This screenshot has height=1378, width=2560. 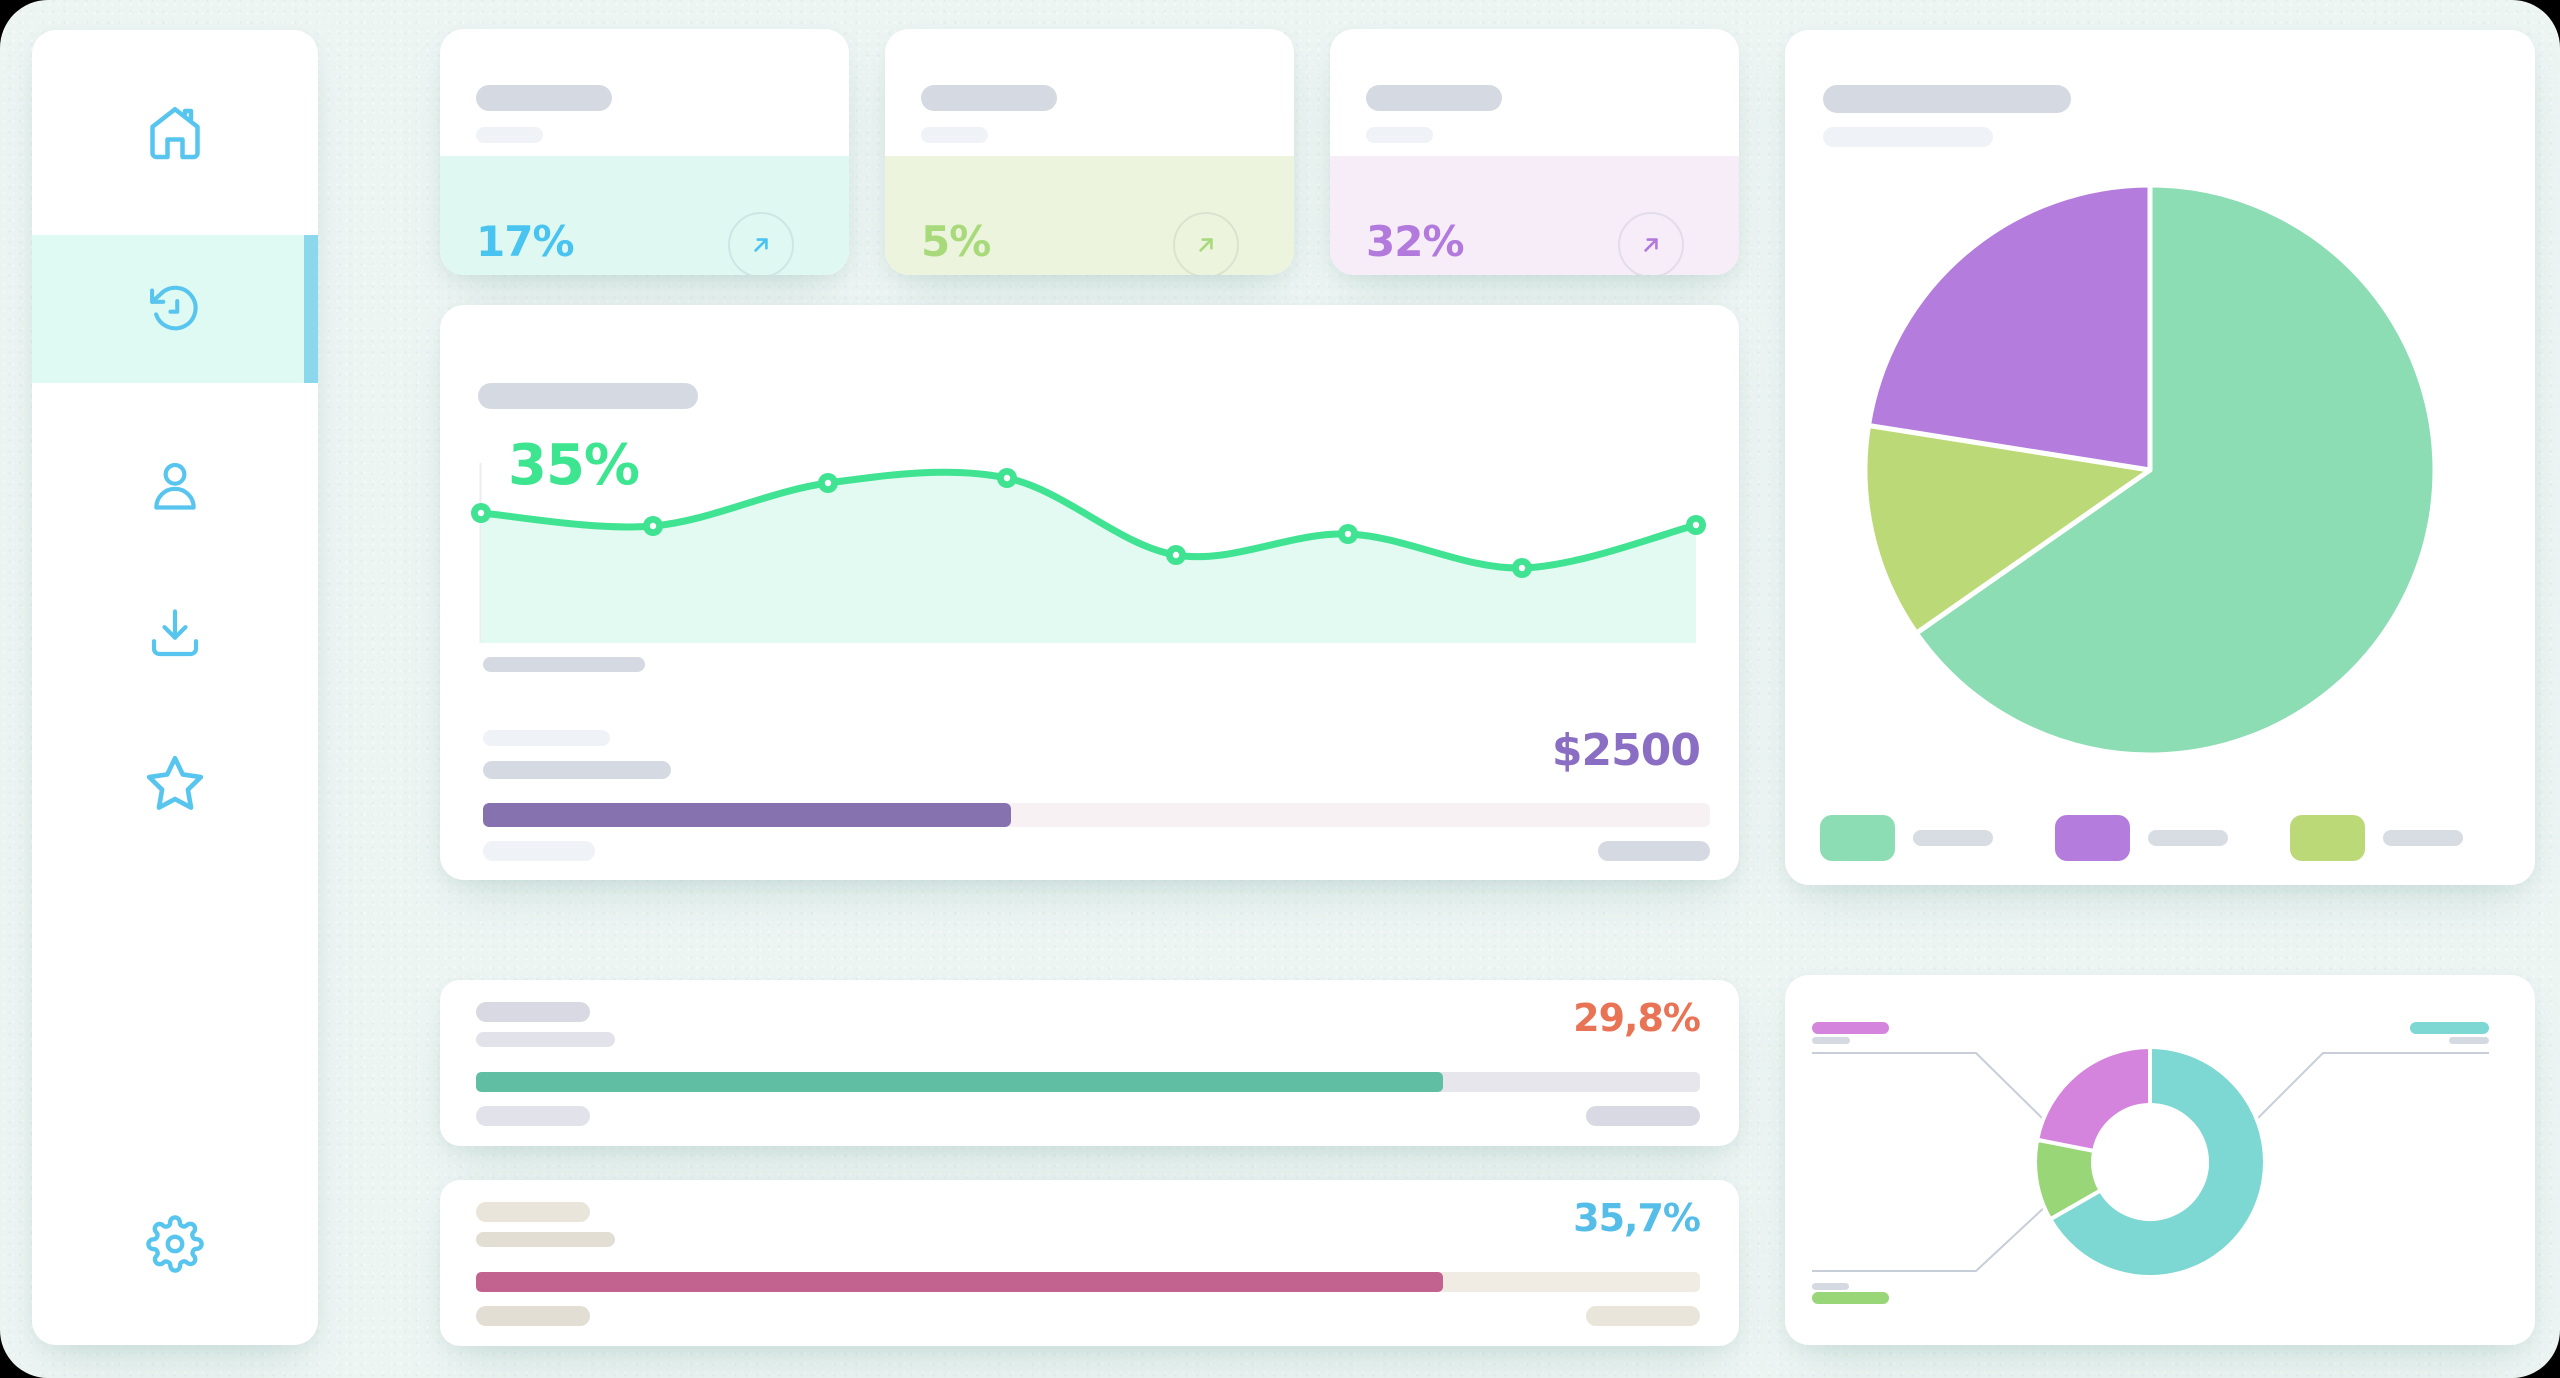 What do you see at coordinates (1637, 1018) in the screenshot?
I see `progress-value: 29,8%` at bounding box center [1637, 1018].